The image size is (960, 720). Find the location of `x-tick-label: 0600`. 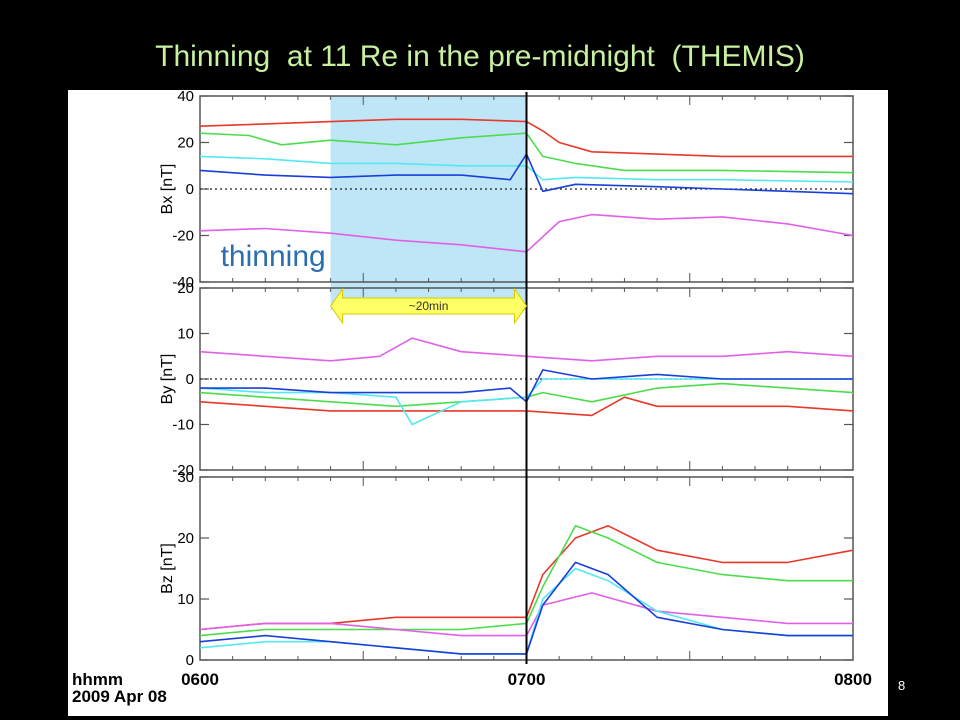

x-tick-label: 0600 is located at coordinates (200, 679).